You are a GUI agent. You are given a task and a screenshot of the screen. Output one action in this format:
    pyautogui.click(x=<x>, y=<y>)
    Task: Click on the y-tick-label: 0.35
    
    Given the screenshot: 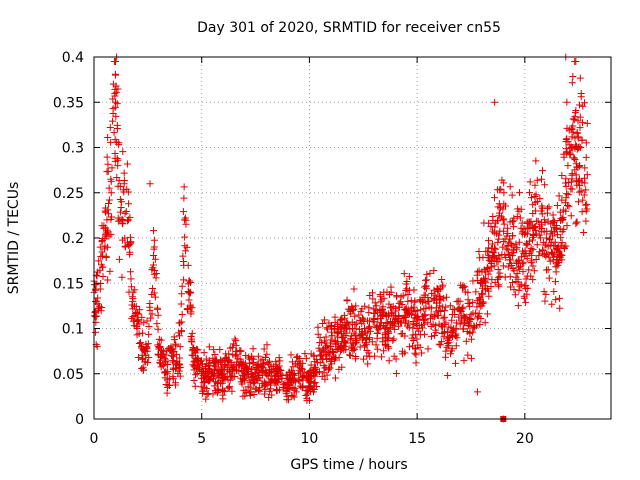 What is the action you would take?
    pyautogui.click(x=68, y=103)
    